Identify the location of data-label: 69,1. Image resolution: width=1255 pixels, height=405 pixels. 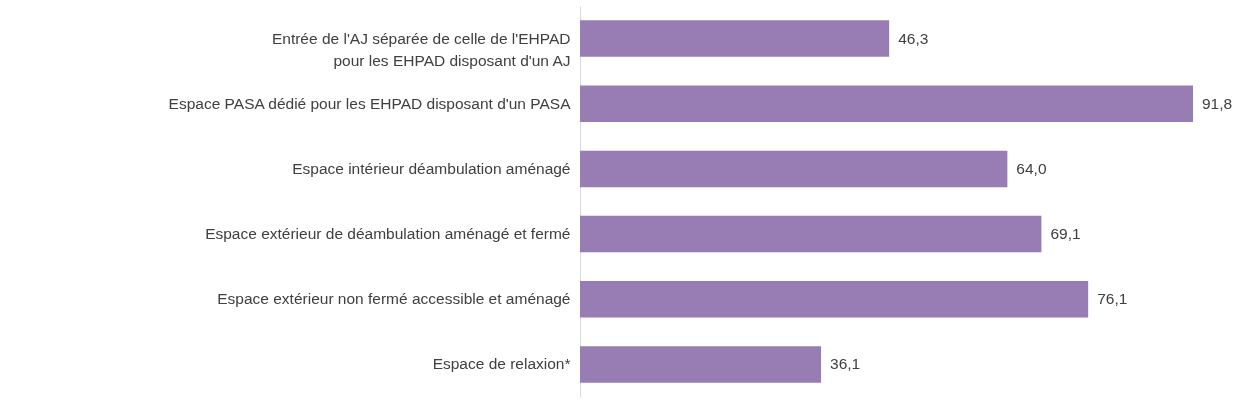
(1065, 234).